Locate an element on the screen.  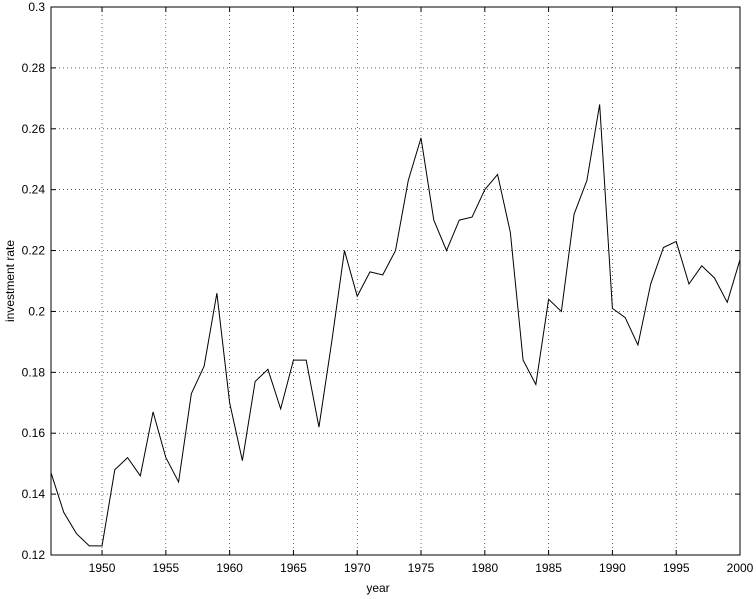
x-tick-label: 1965 is located at coordinates (293, 568).